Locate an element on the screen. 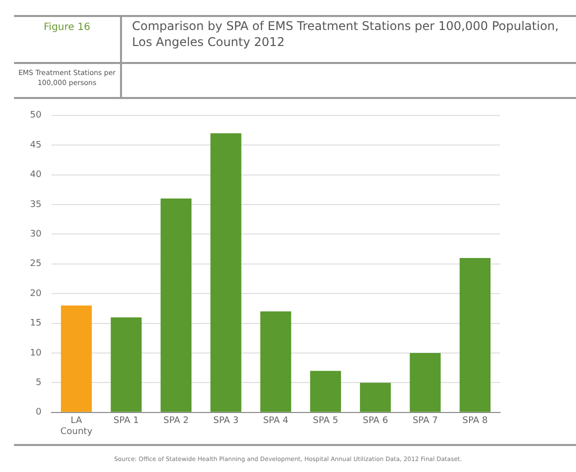 The height and width of the screenshot is (472, 576). category-label: County is located at coordinates (76, 431).